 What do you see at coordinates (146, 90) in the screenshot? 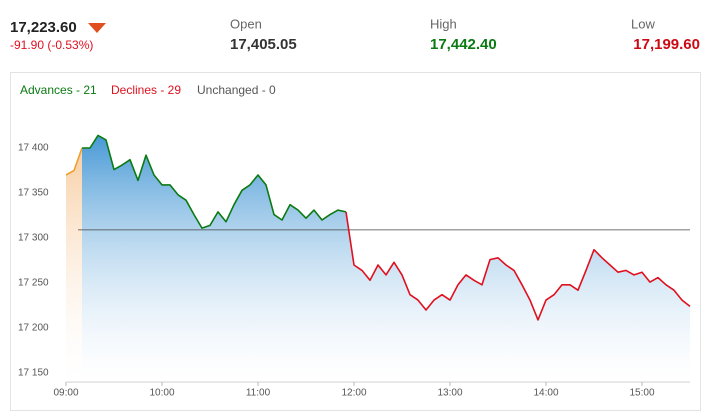
I see `legend-declines: Declines - 29` at bounding box center [146, 90].